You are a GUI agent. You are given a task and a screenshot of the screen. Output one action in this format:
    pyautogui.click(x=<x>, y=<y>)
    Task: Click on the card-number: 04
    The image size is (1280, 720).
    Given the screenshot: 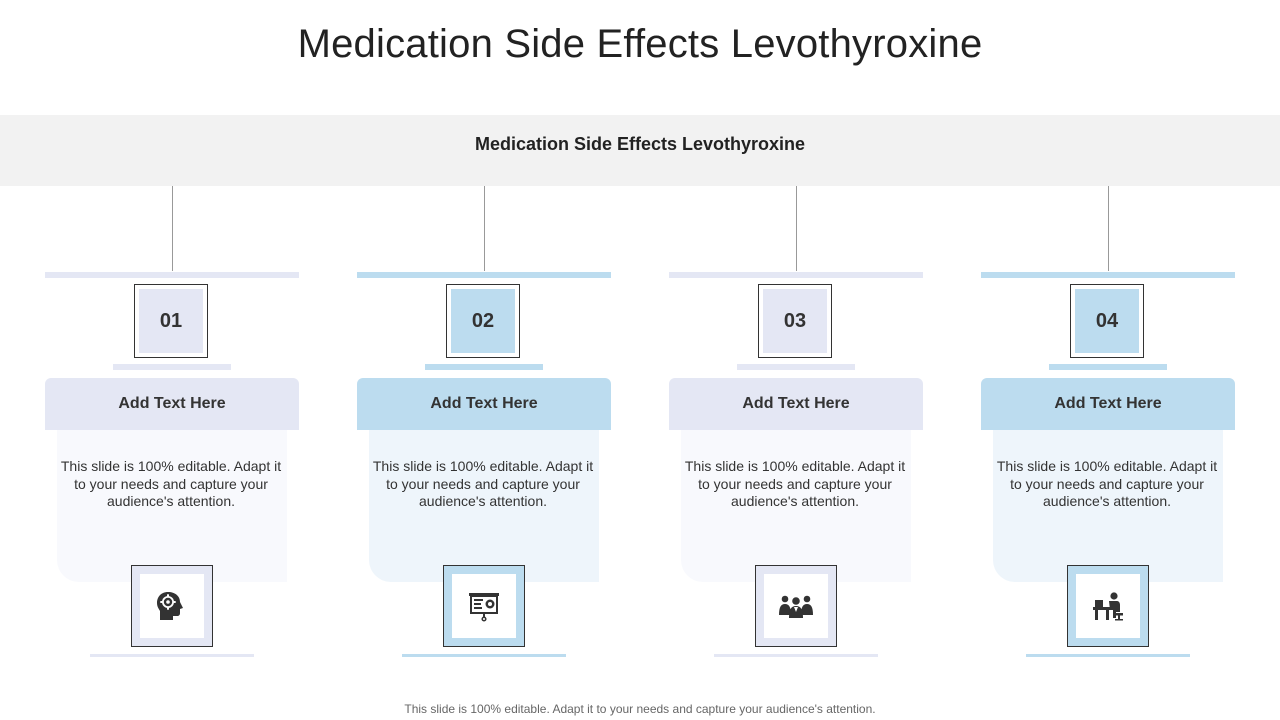 What is the action you would take?
    pyautogui.click(x=1107, y=321)
    